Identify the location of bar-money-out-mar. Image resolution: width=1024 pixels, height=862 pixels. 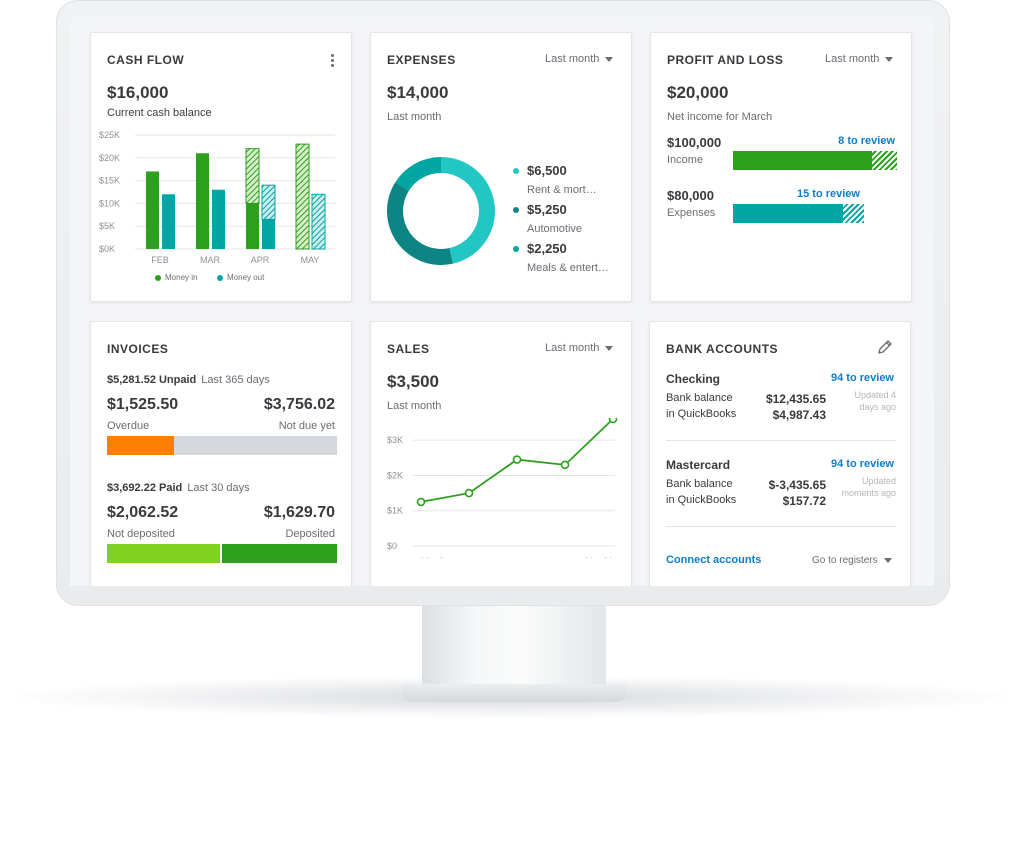
(218, 219).